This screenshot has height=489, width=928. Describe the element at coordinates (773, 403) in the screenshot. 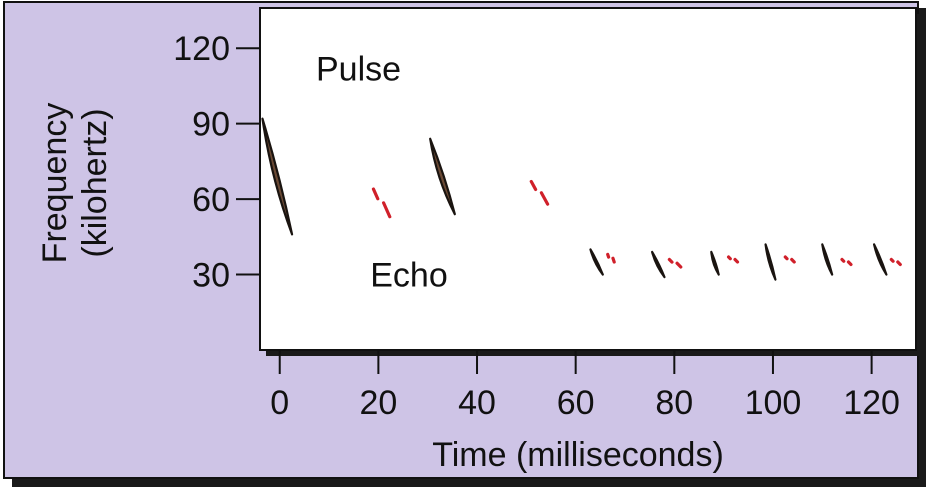

I see `x-tick-label: 100` at that location.